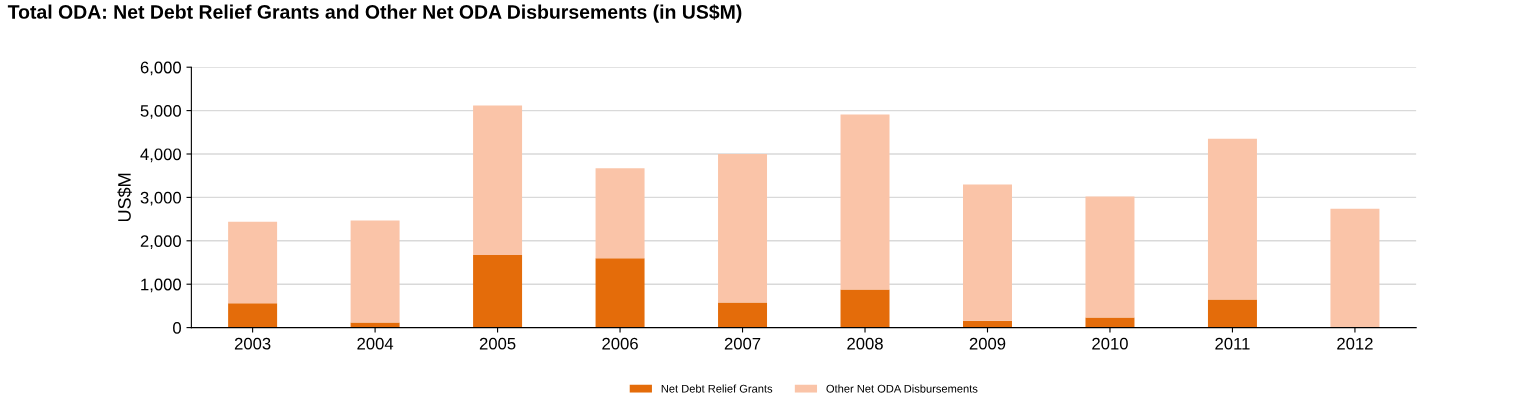  I want to click on y-tick-label: 3,000, so click(161, 198).